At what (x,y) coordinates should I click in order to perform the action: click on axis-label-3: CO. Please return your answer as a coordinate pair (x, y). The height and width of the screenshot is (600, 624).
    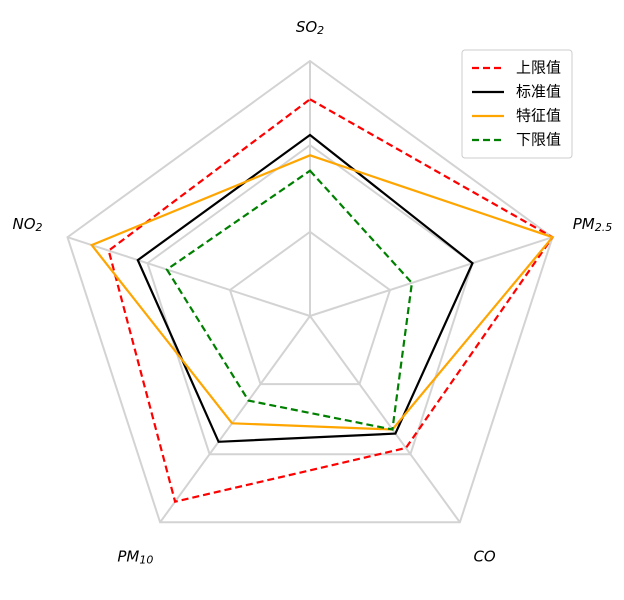
    Looking at the image, I should click on (484, 556).